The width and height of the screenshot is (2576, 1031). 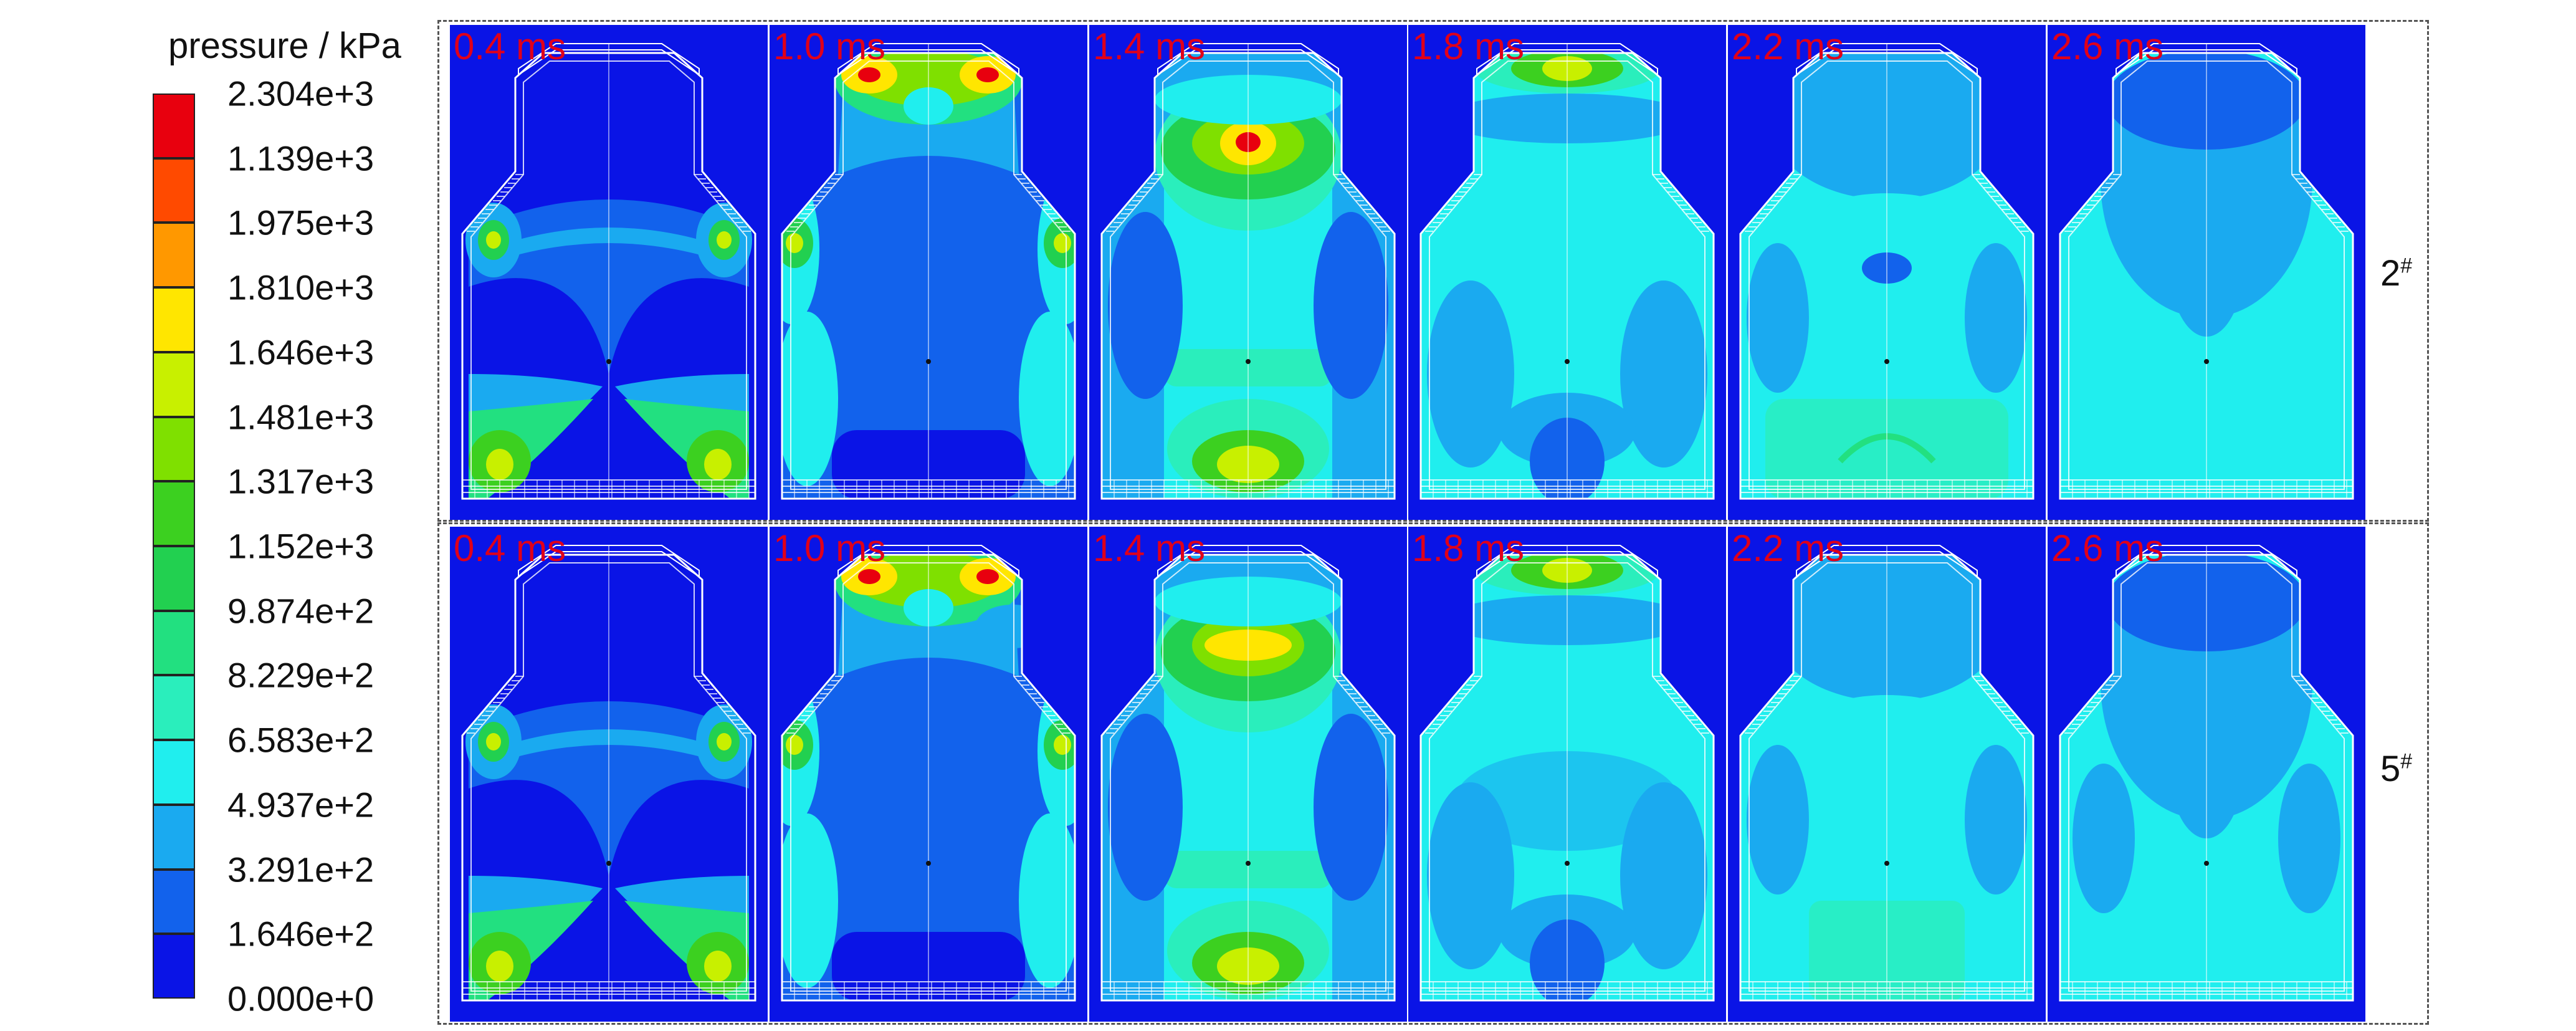 I want to click on contour-panel-row1-t4: 1.8 ms, so click(x=1567, y=272).